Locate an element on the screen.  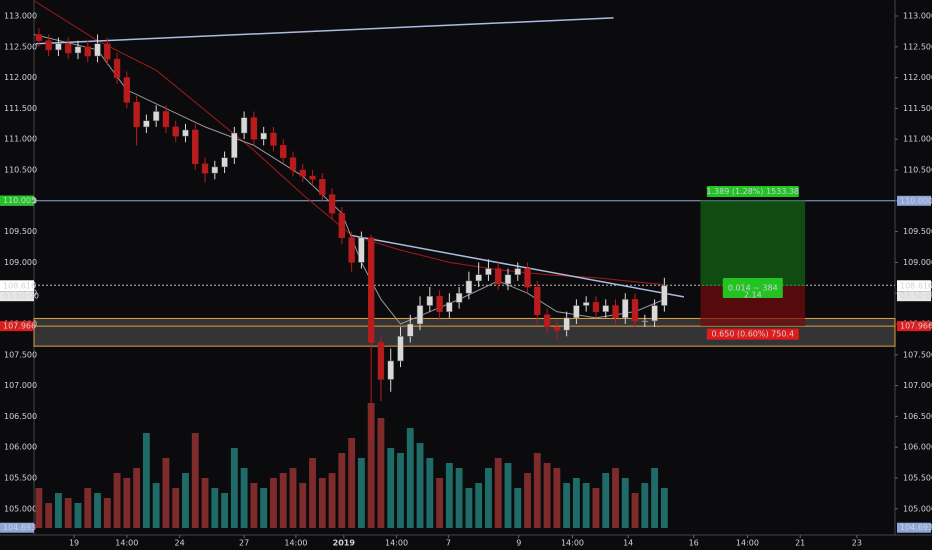
ratio-label: 2.14 is located at coordinates (753, 295).